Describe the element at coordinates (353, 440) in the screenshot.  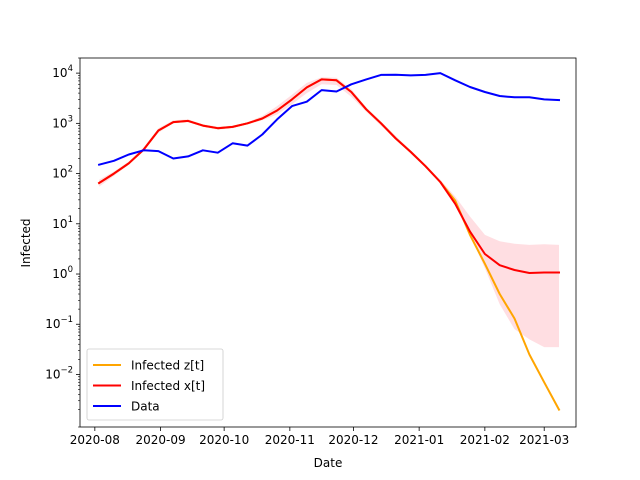
I see `x-tick-label: 2020-12` at that location.